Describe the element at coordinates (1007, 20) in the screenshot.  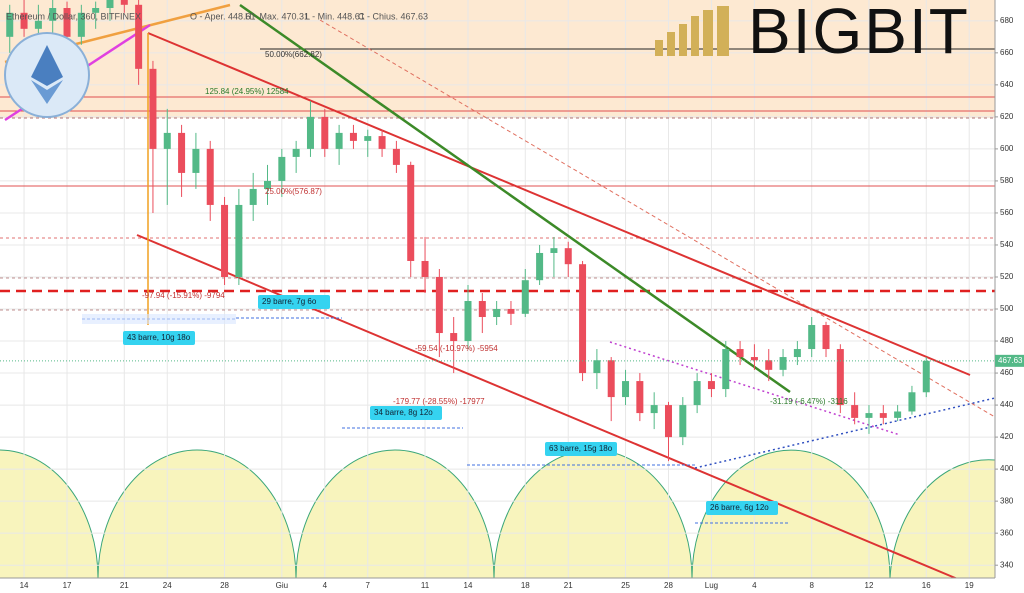
I see `y-tick-label: 680` at that location.